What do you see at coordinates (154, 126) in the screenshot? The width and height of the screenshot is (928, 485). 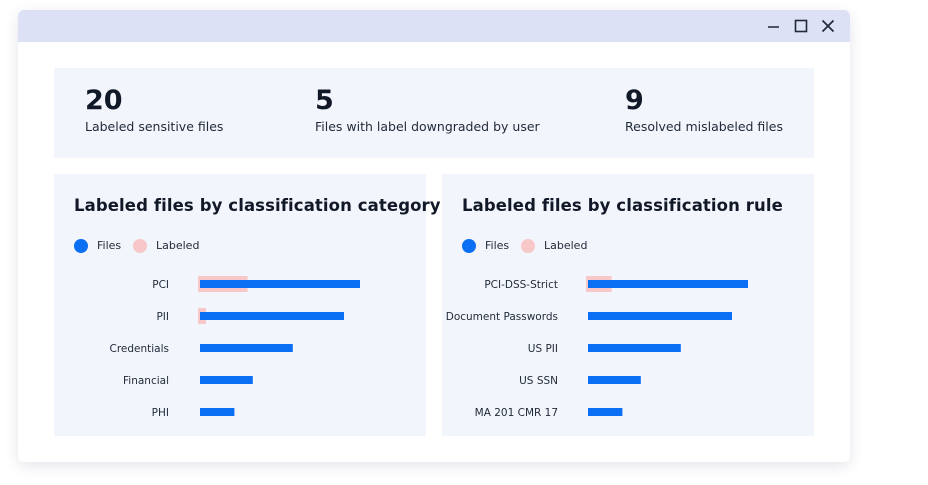 I see `stat-label: Labeled sensitive files` at bounding box center [154, 126].